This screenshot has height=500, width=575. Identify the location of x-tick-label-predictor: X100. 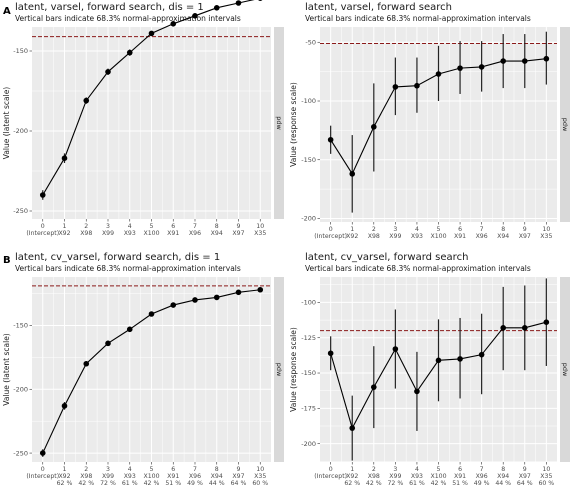
(151, 233).